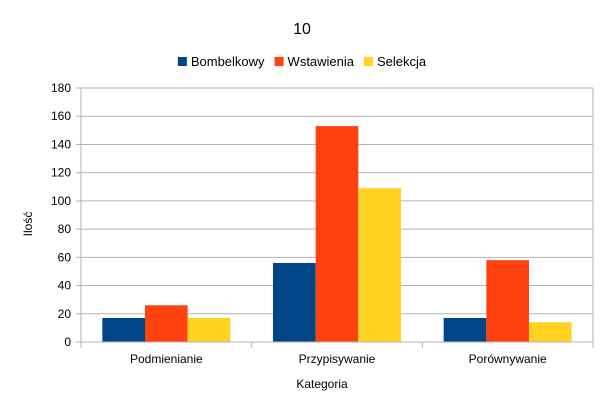 Image resolution: width=605 pixels, height=412 pixels. Describe the element at coordinates (61, 144) in the screenshot. I see `y-tick-label: 140` at that location.